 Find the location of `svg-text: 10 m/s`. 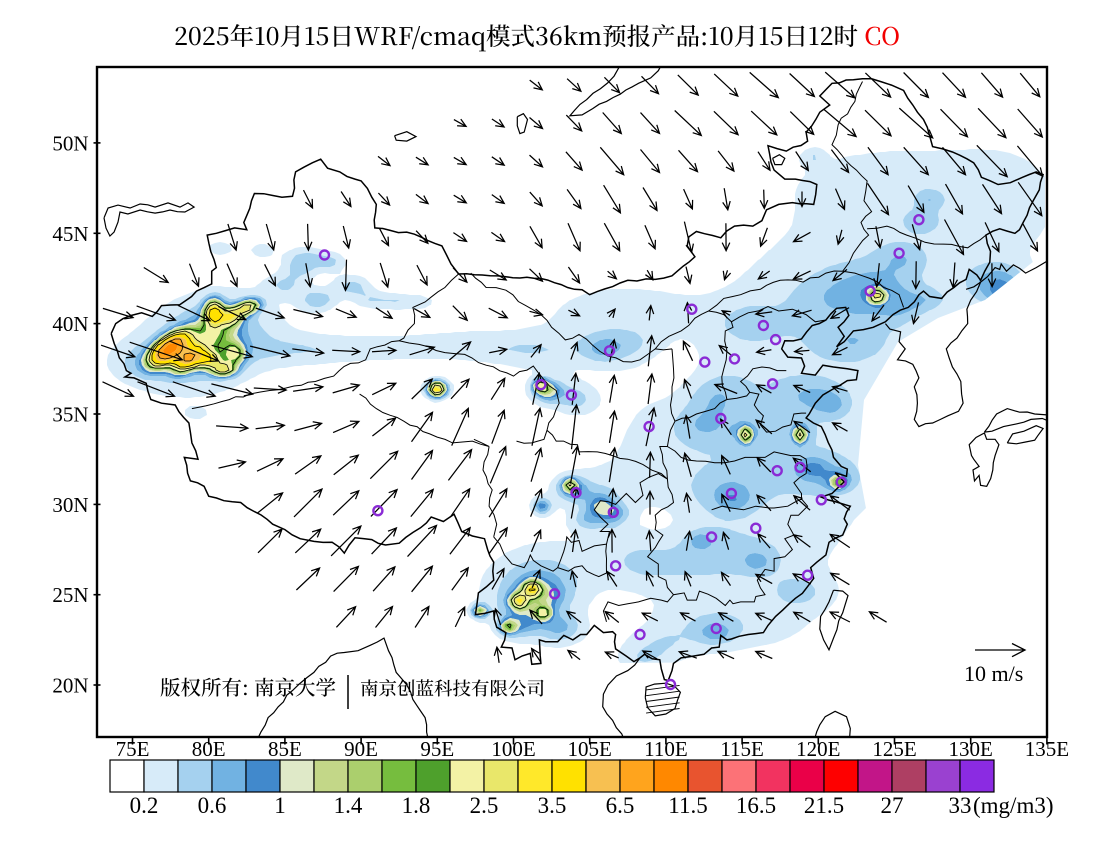

svg-text: 10 m/s is located at coordinates (993, 673).